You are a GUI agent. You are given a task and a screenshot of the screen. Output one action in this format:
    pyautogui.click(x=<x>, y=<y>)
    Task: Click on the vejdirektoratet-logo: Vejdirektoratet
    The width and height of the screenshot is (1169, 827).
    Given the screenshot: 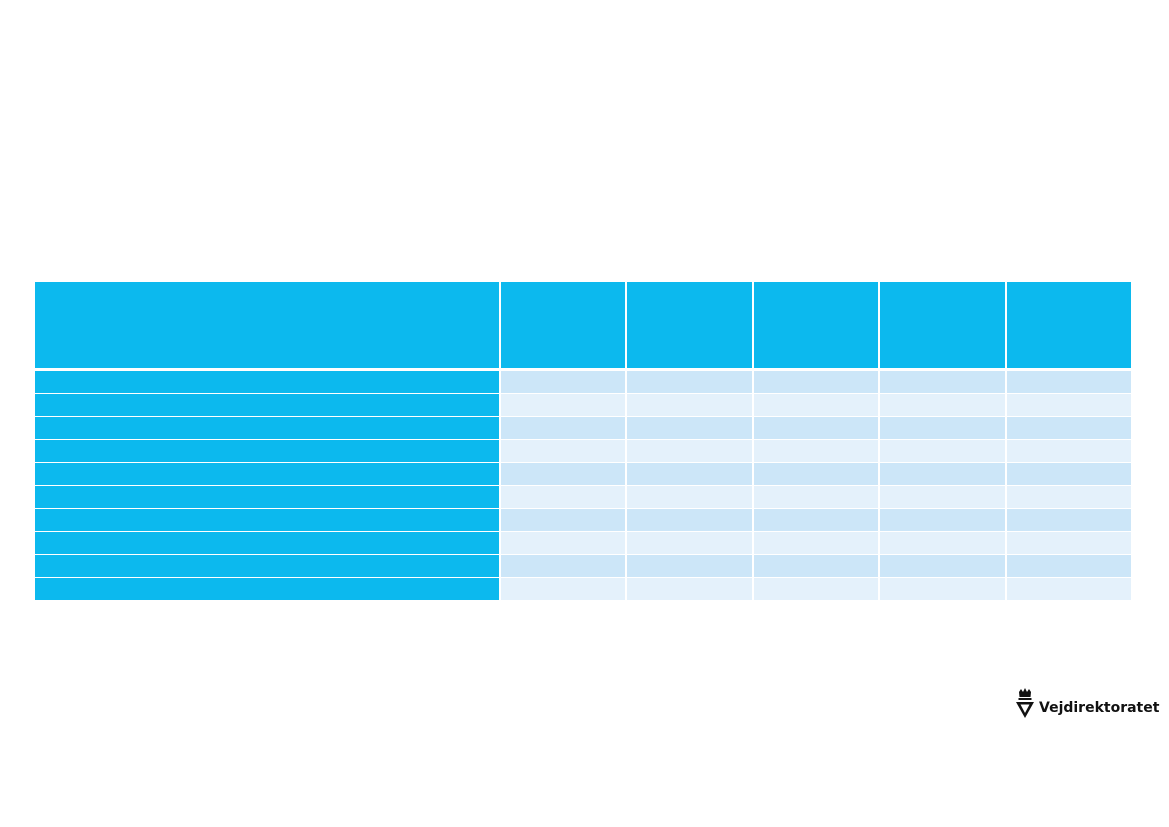 What is the action you would take?
    pyautogui.click(x=1087, y=703)
    